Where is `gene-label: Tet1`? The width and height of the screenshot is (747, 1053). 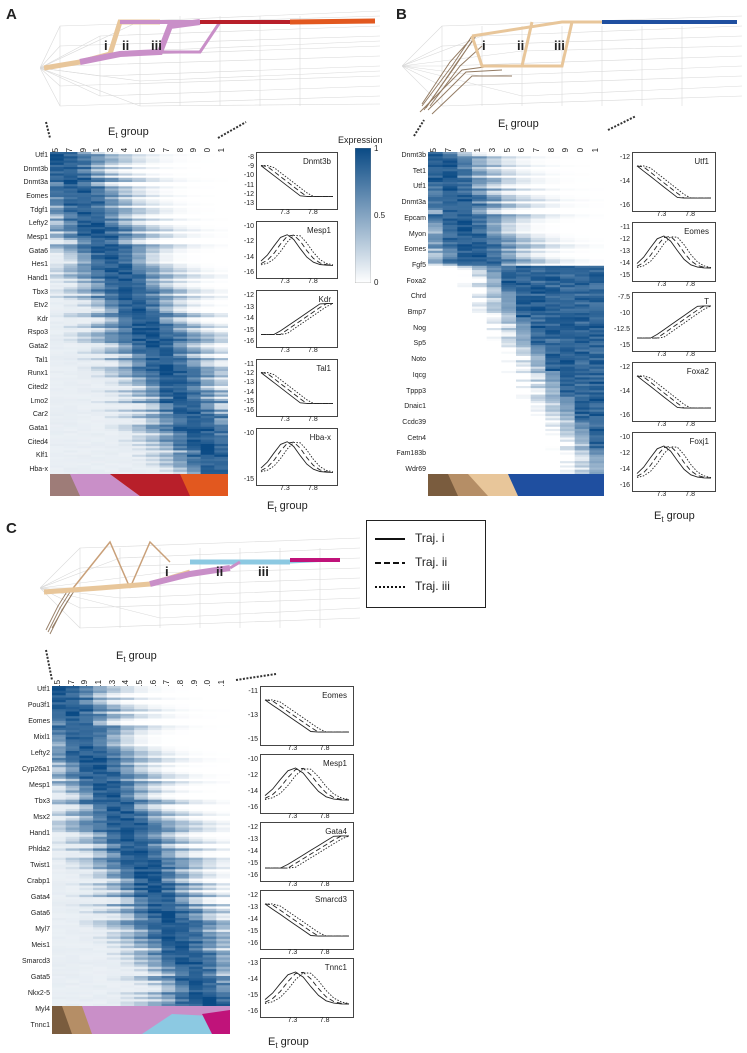 gene-label: Tet1 is located at coordinates (419, 171).